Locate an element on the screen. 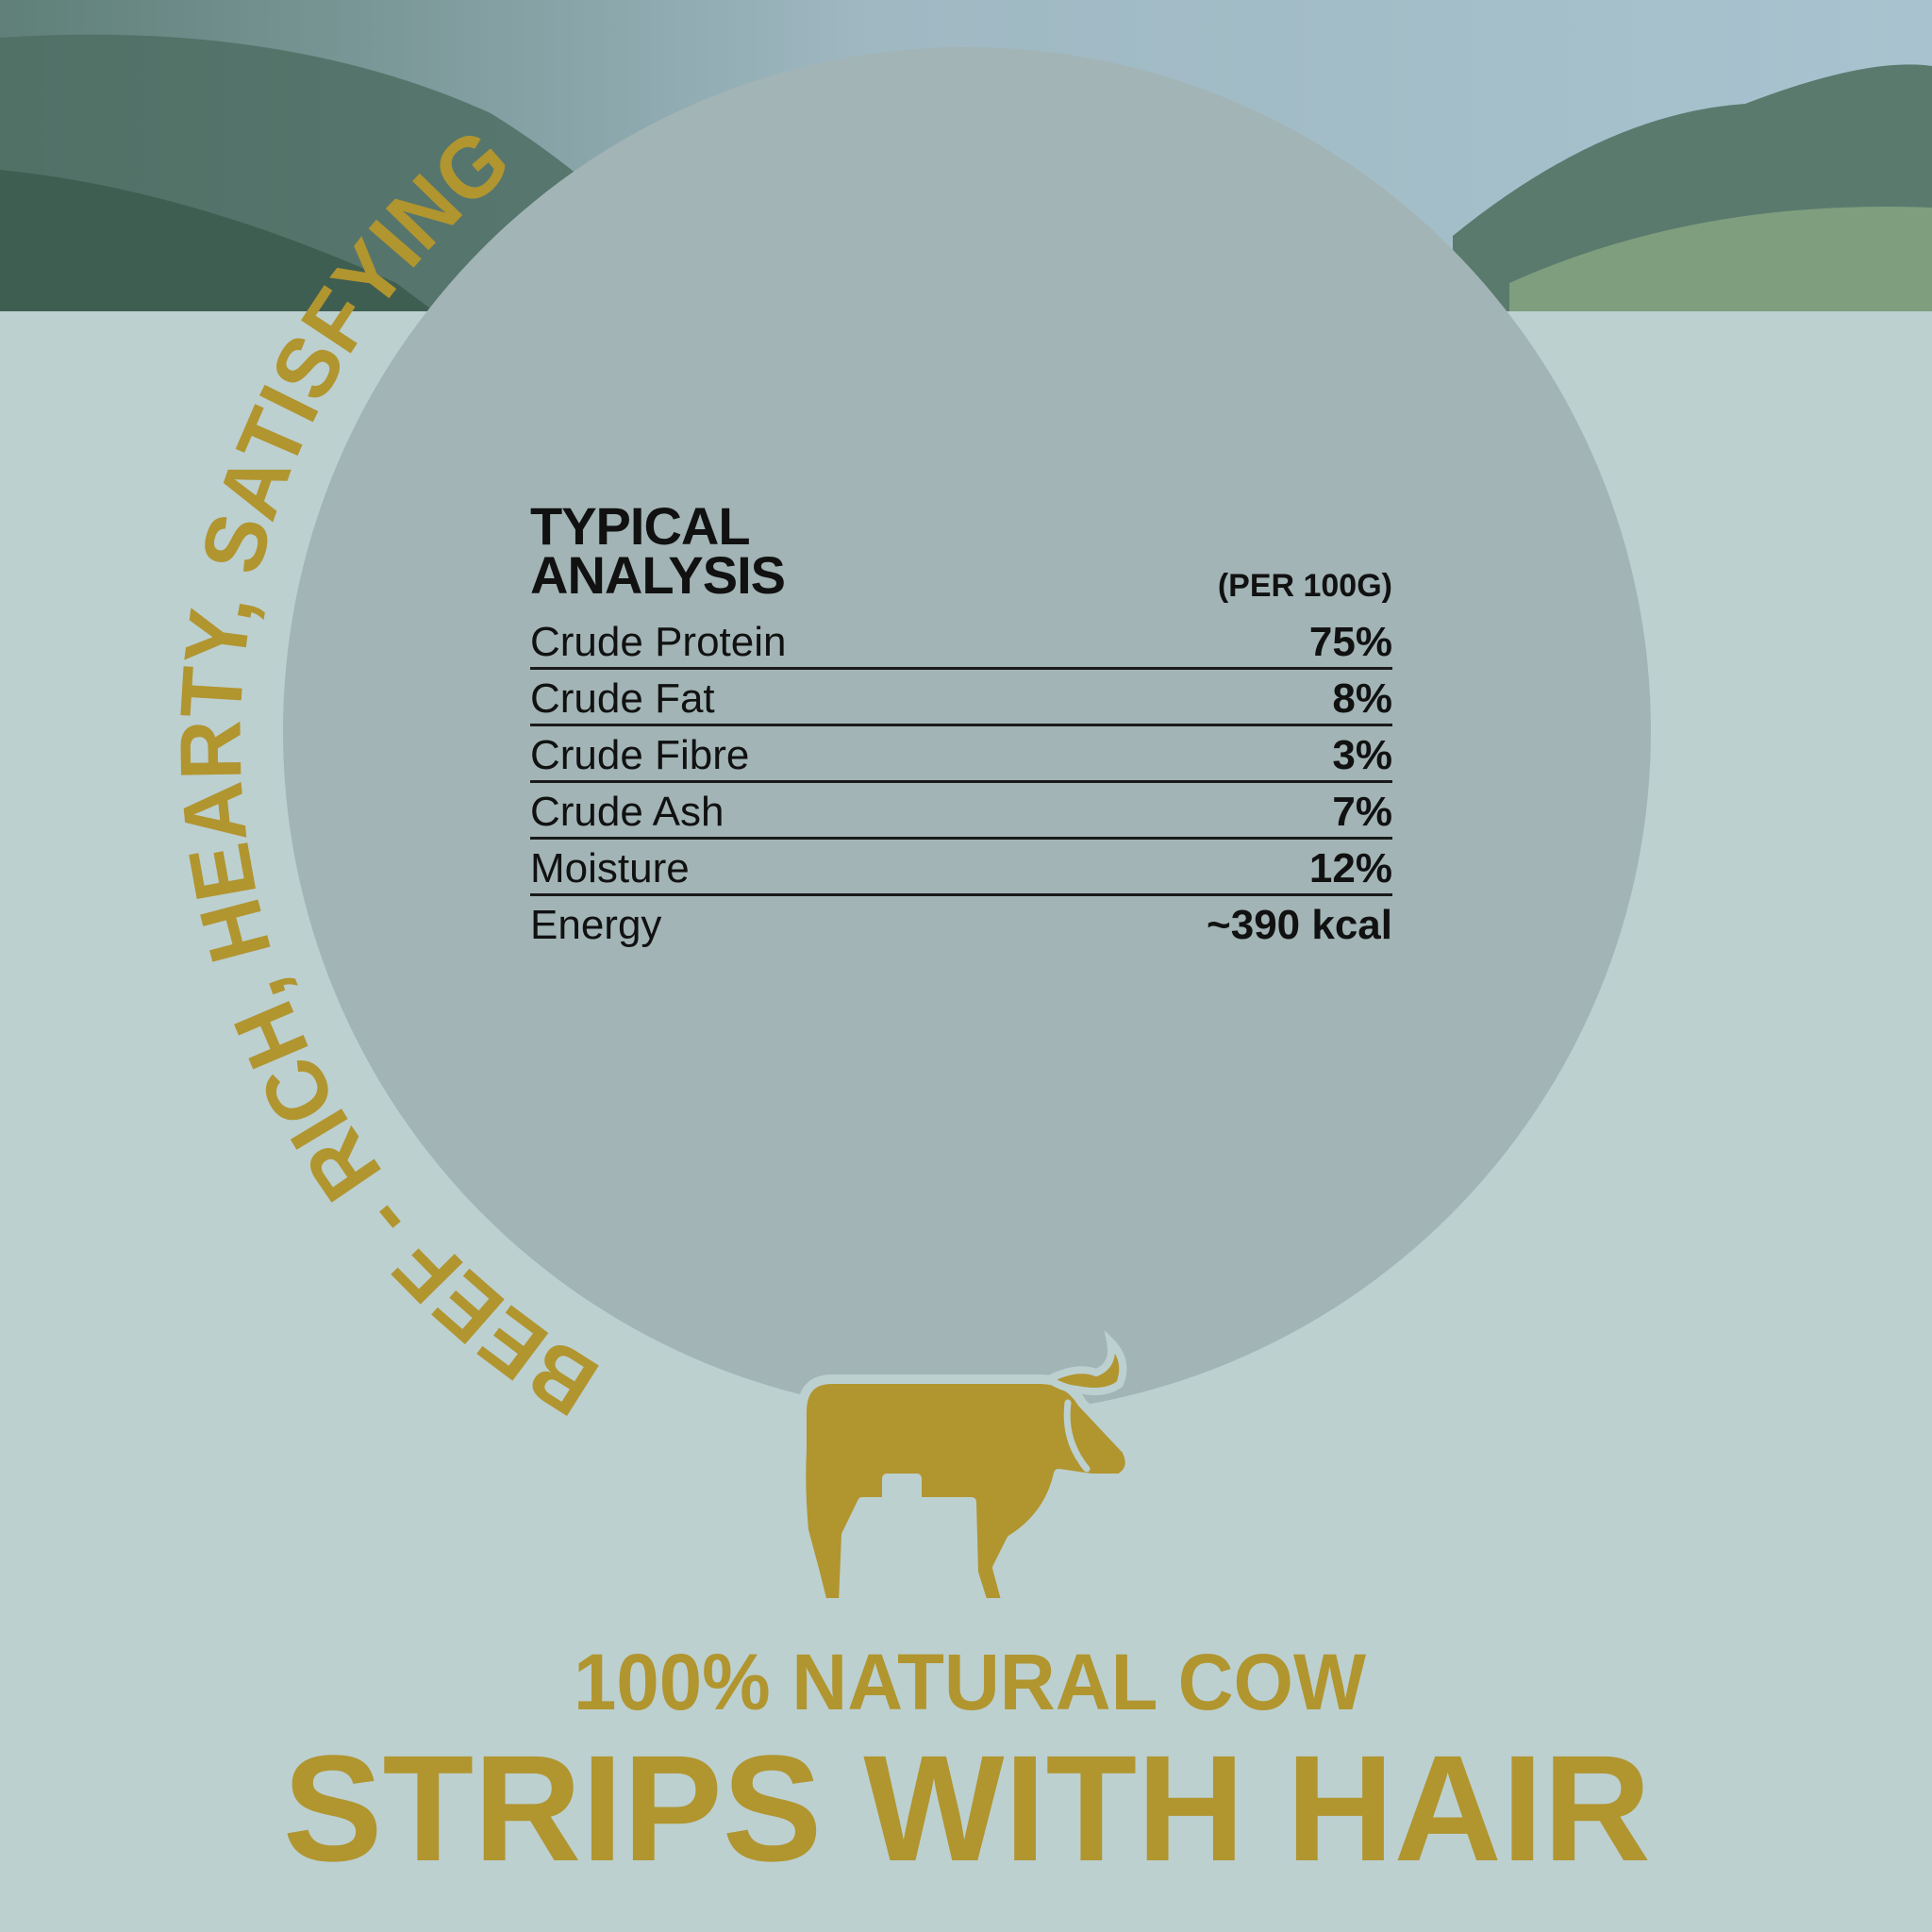  row-value: 12% is located at coordinates (1350, 868).